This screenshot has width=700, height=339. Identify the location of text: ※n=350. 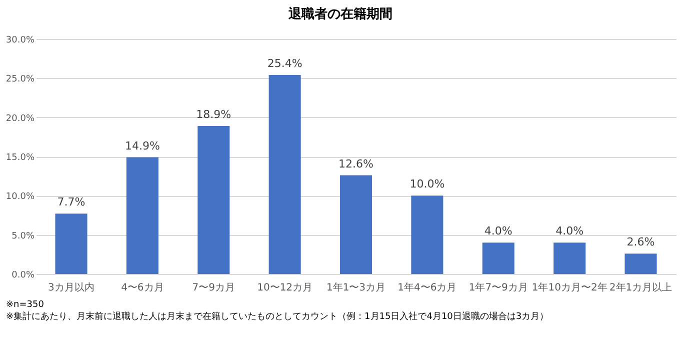
(25, 305).